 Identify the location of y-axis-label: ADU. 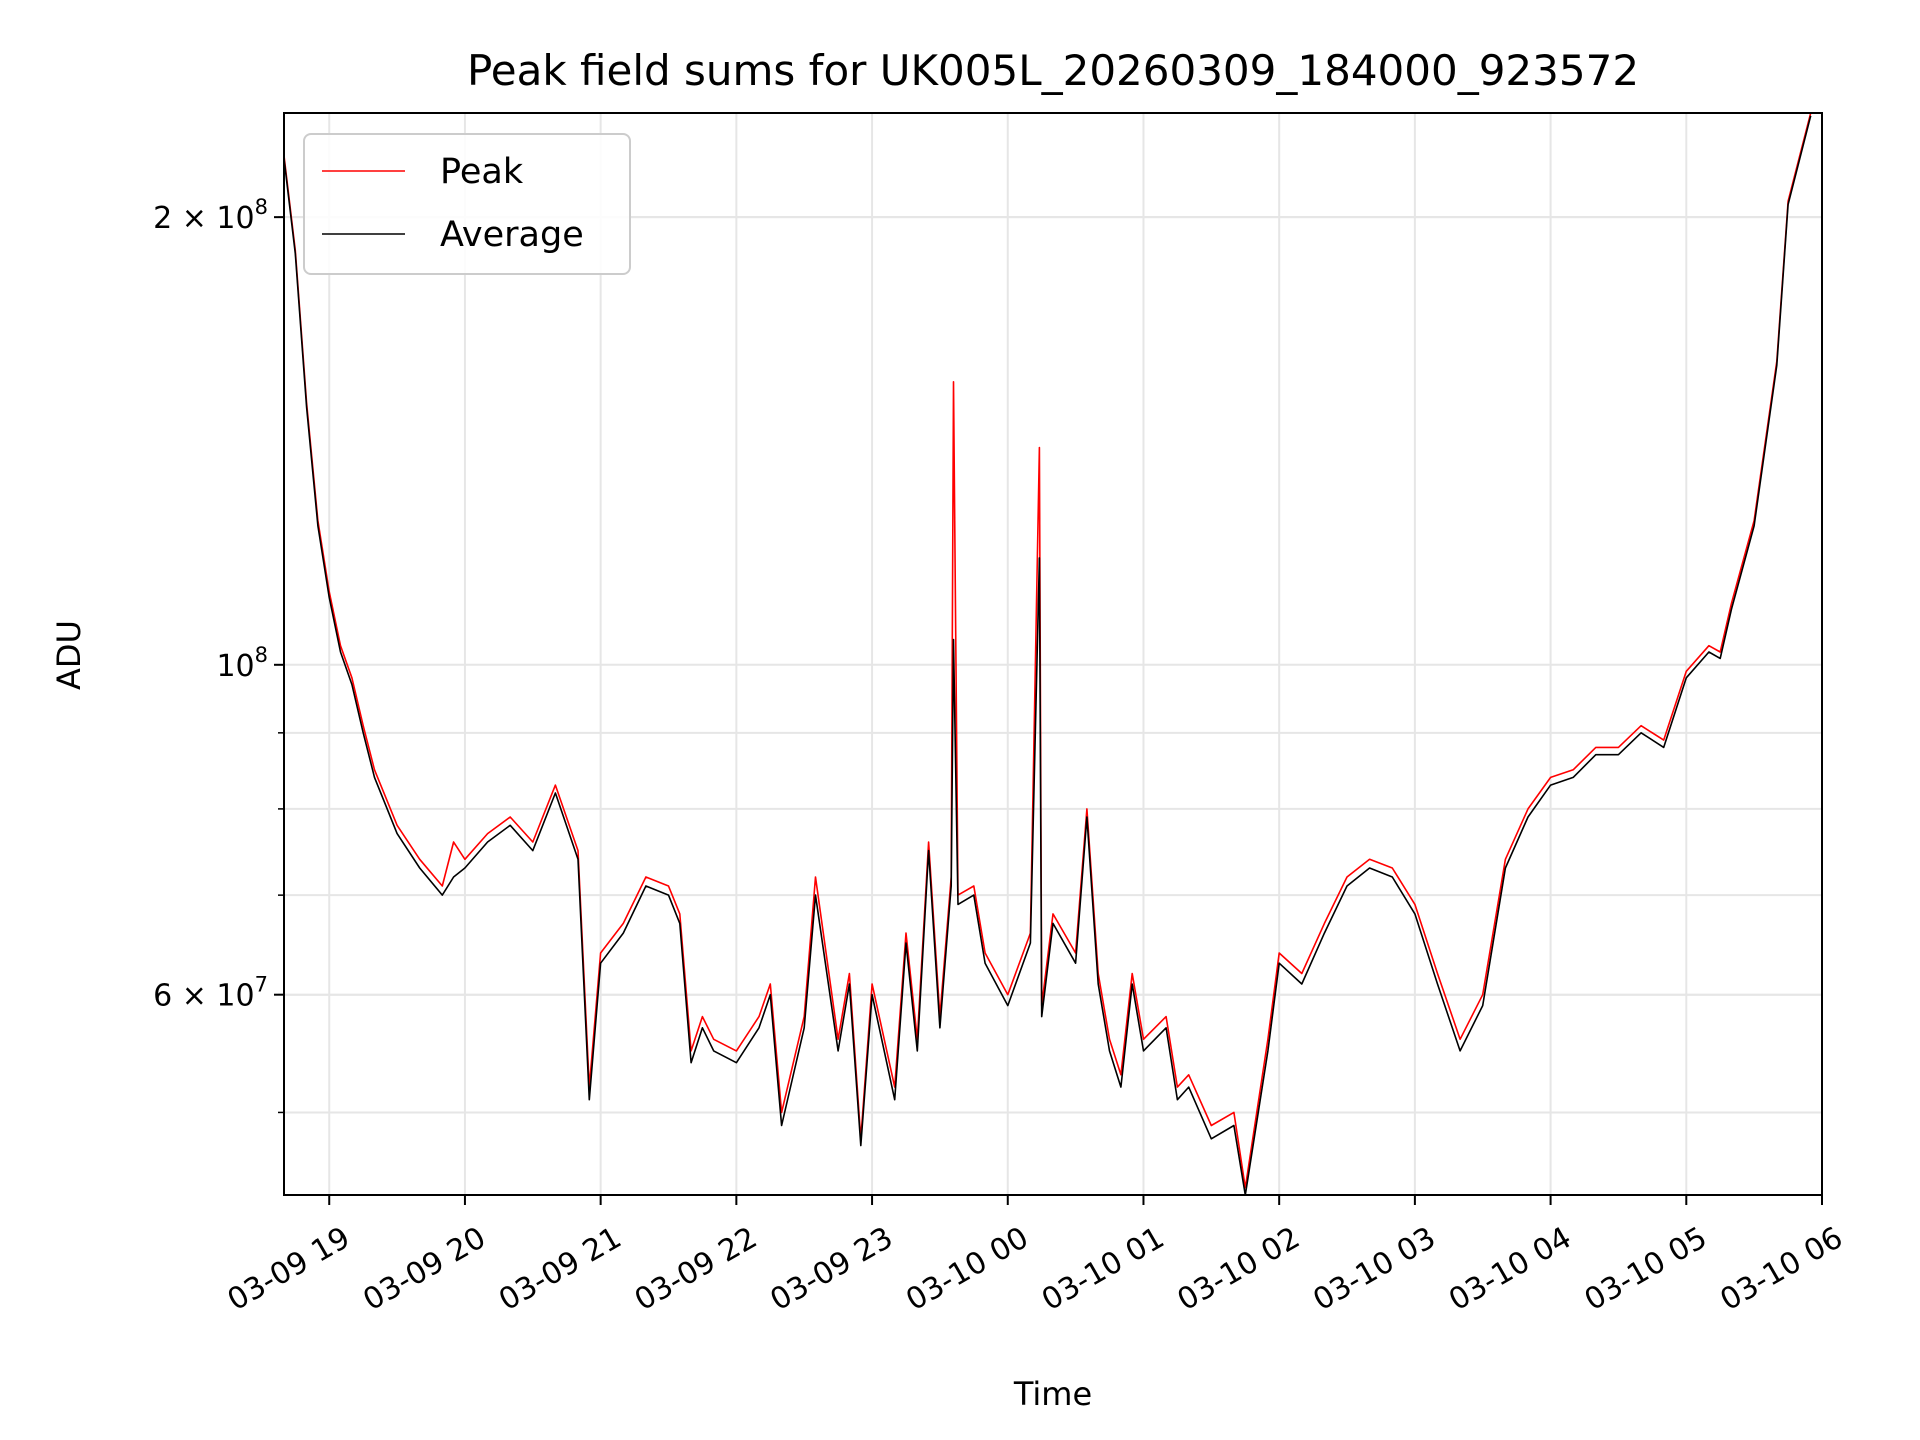
(69, 655).